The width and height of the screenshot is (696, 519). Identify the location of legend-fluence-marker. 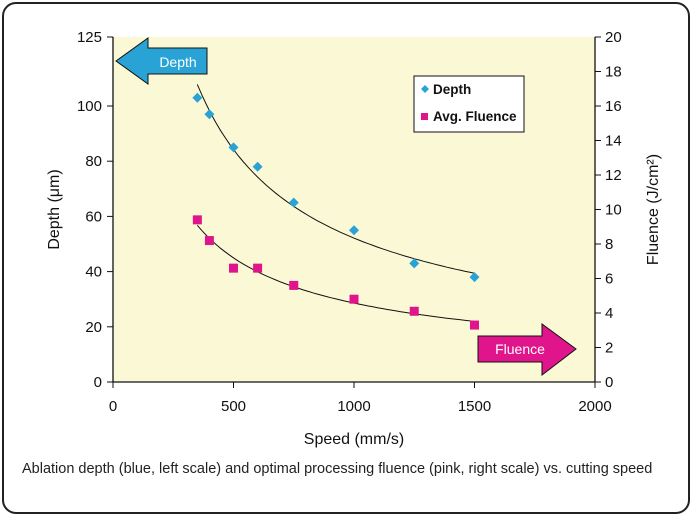
(424, 116).